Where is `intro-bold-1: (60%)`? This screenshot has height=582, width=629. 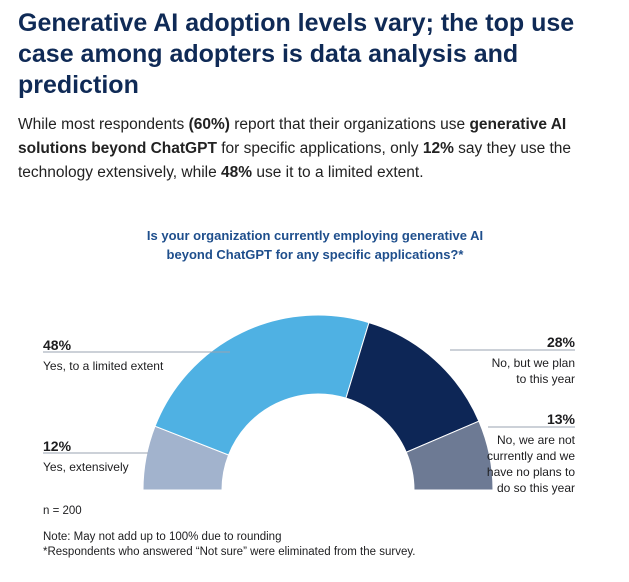
intro-bold-1: (60%) is located at coordinates (209, 124).